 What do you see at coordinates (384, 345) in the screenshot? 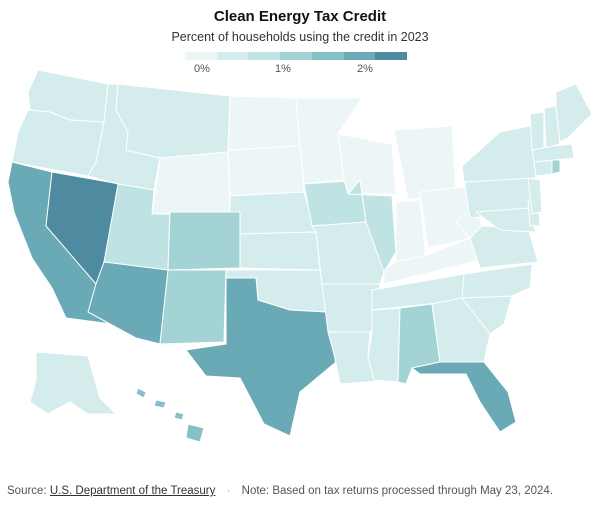
I see `state-ms` at bounding box center [384, 345].